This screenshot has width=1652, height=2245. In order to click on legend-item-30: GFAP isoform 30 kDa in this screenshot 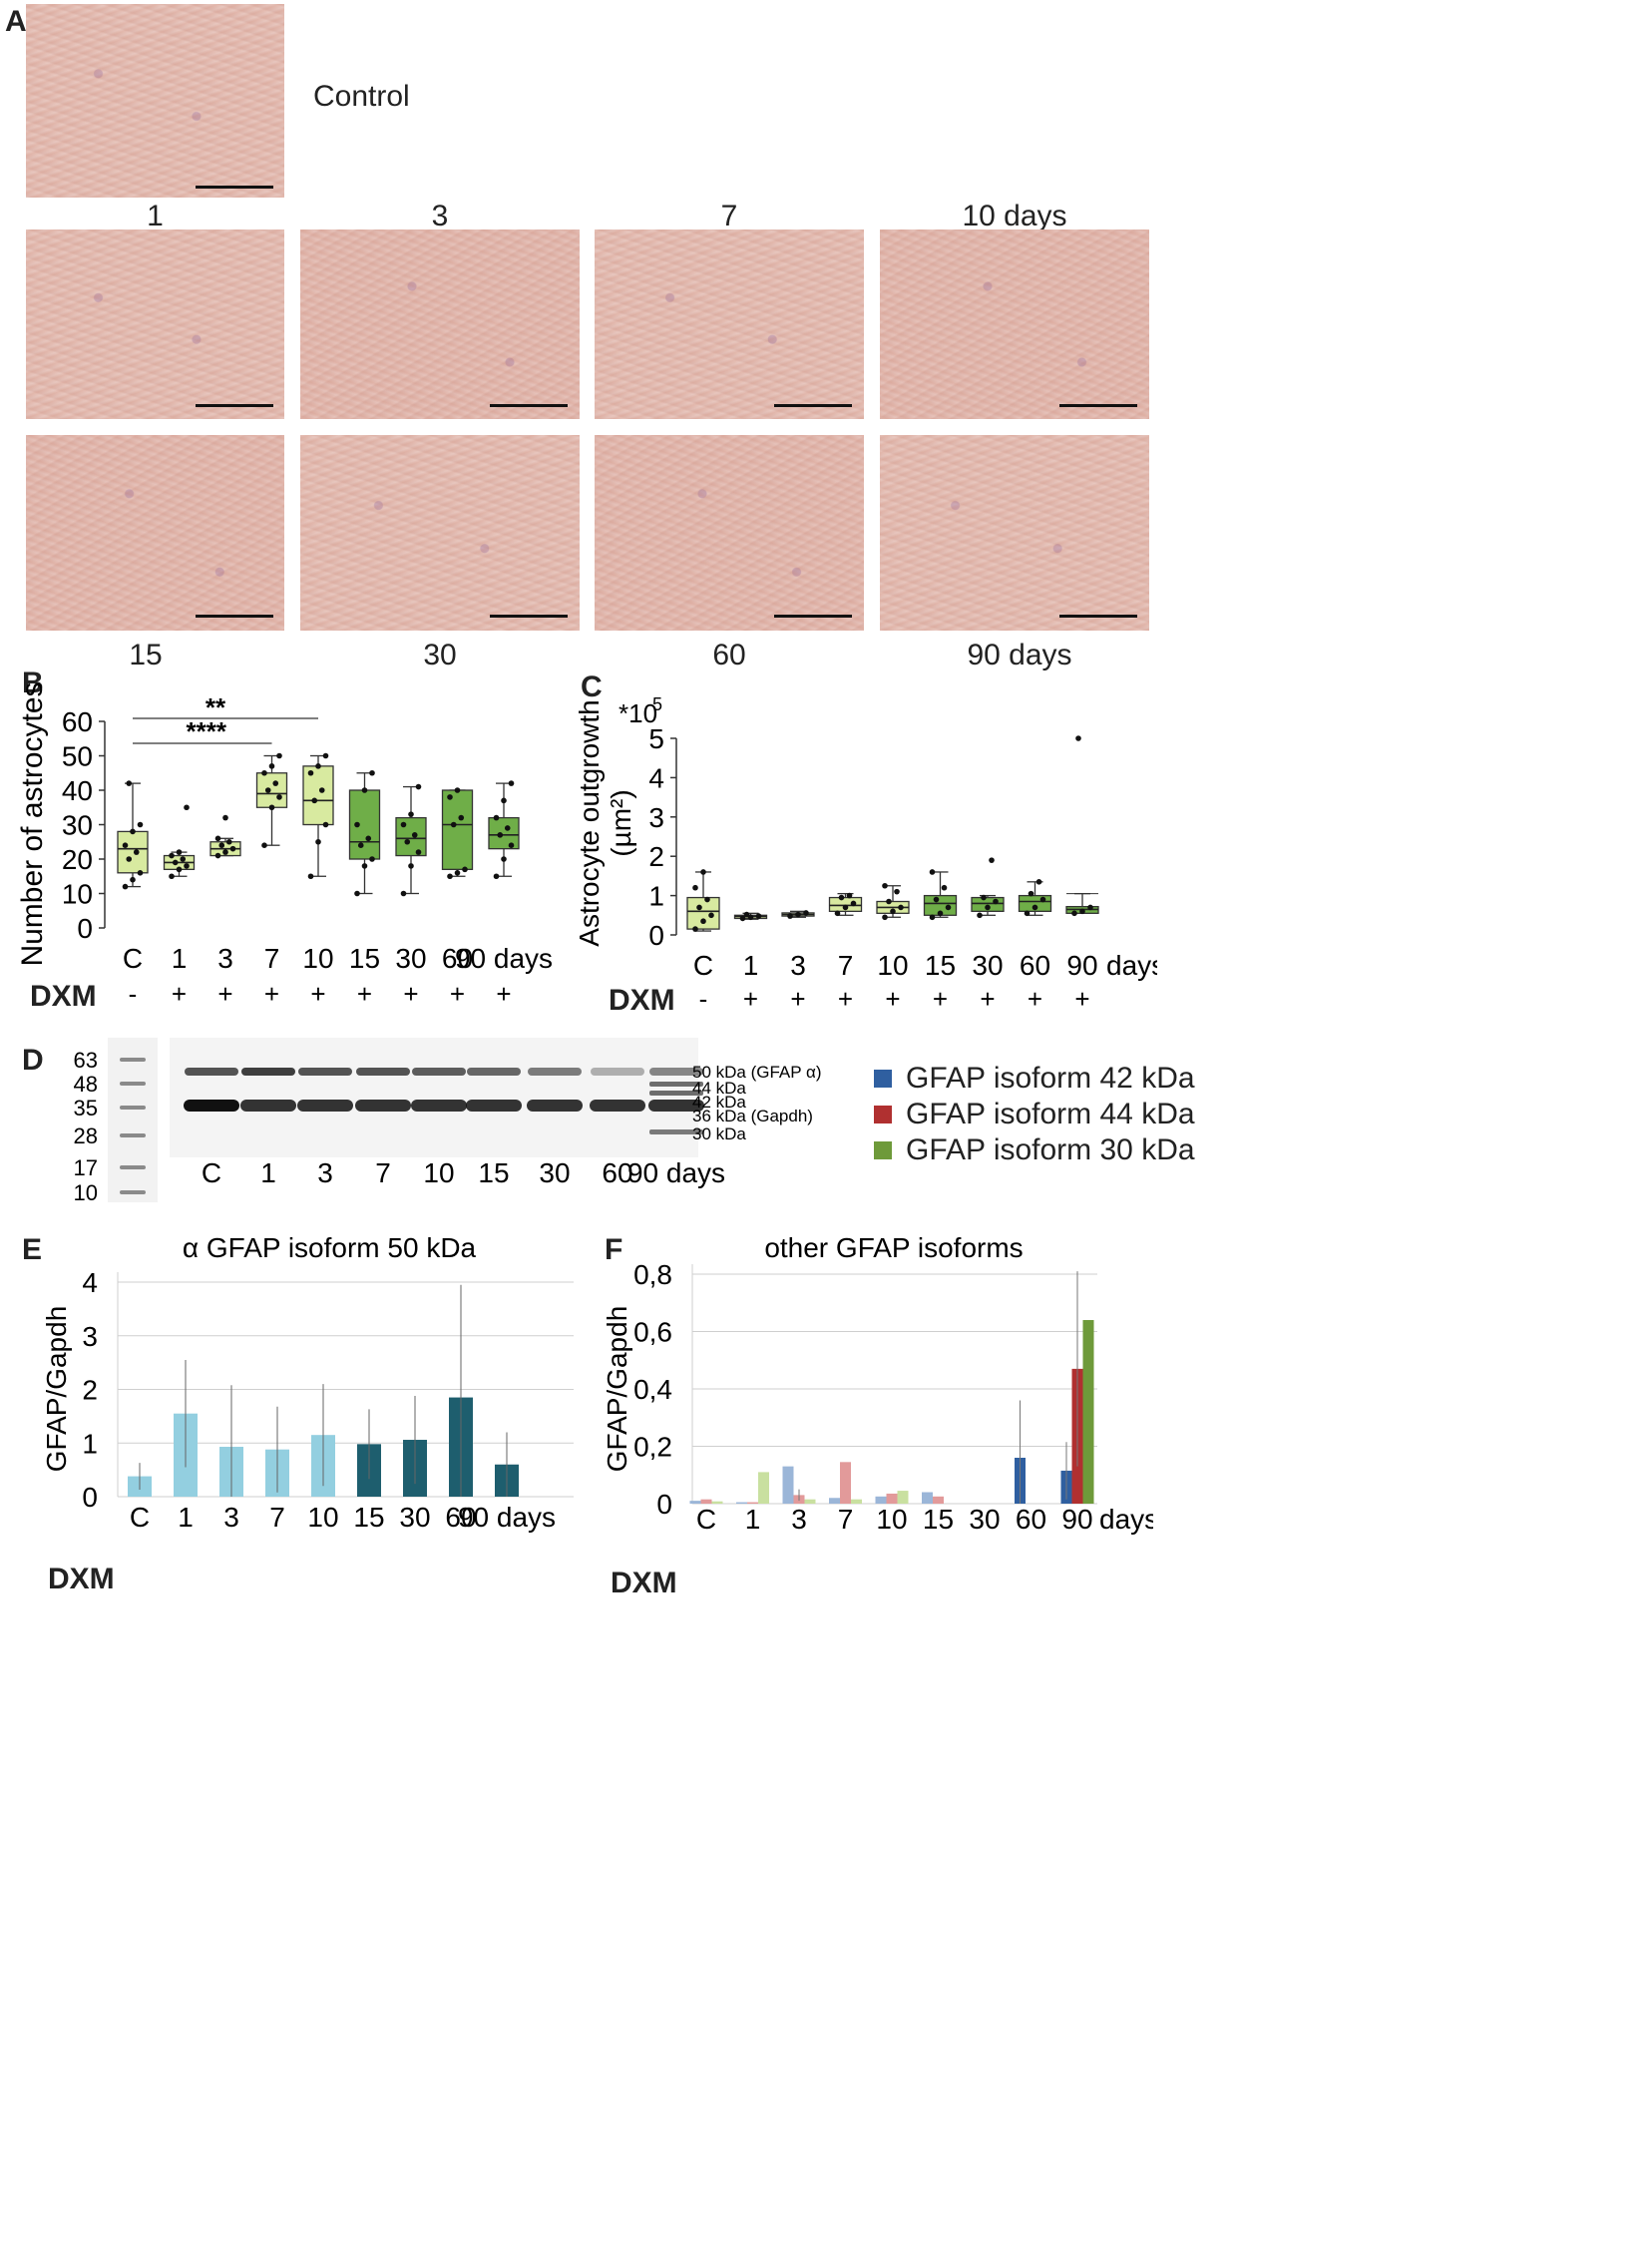, I will do `click(1034, 1150)`.